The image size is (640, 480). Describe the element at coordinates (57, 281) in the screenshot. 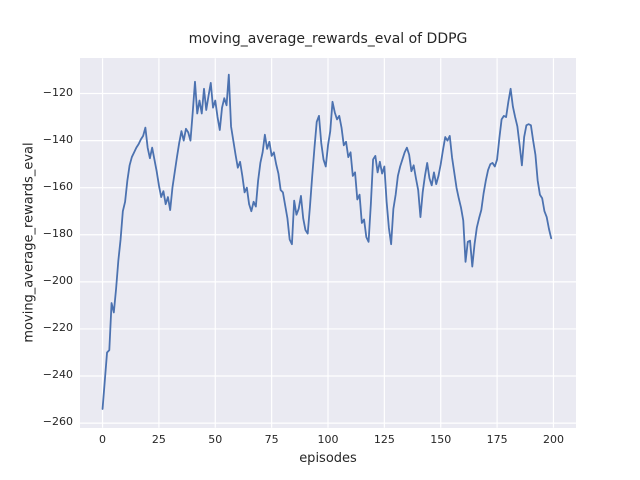

I see `y-tick-label: −200` at that location.